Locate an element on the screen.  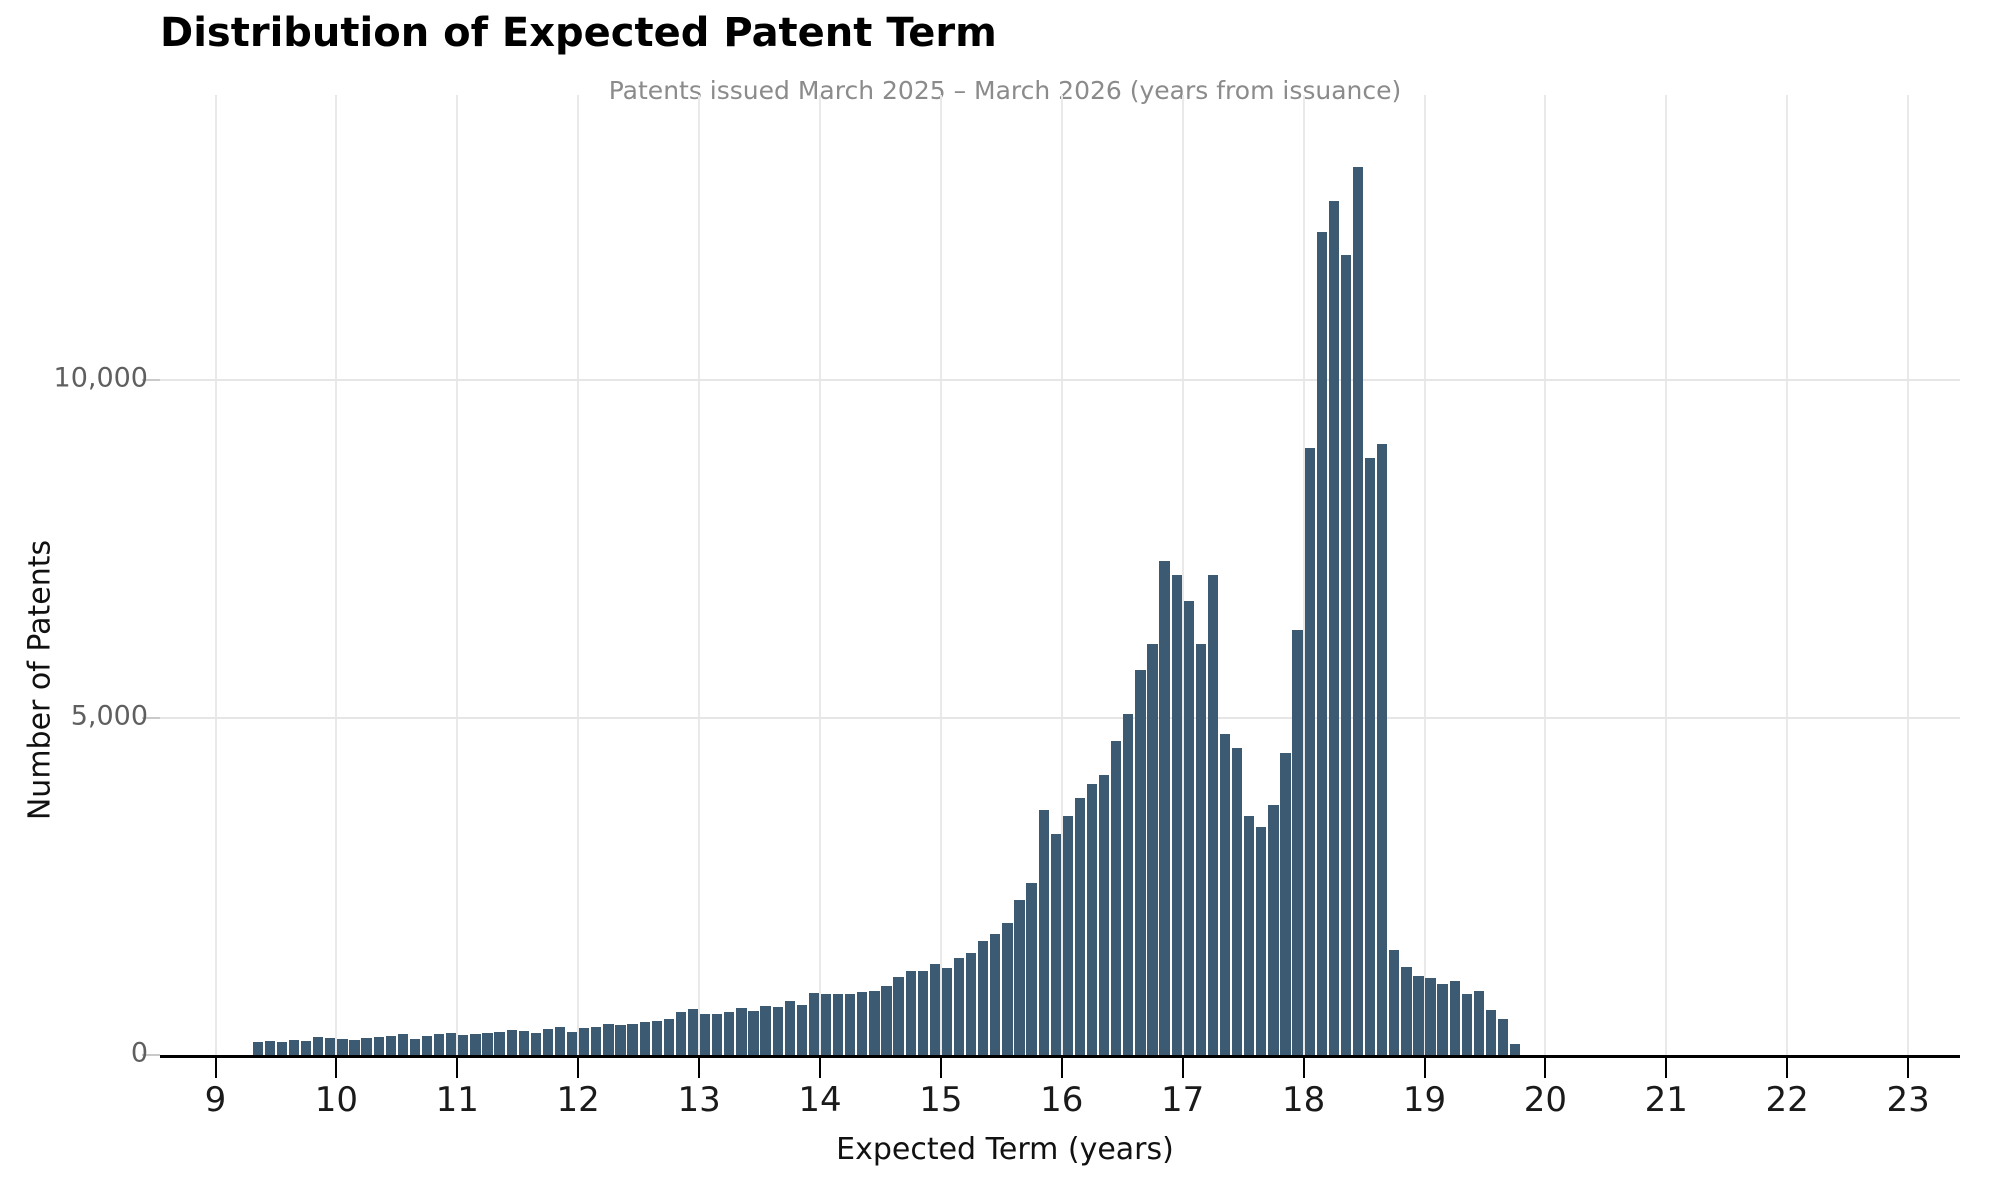
x-tick-label: 11 is located at coordinates (457, 1100).